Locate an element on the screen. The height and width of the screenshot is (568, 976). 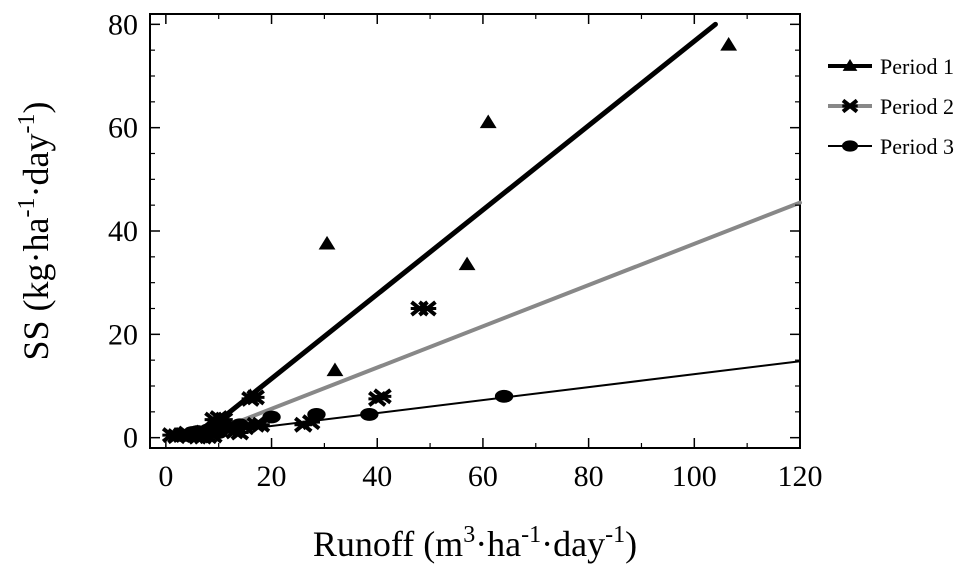
axis-title-part: SS (kg·ha is located at coordinates (36, 288).